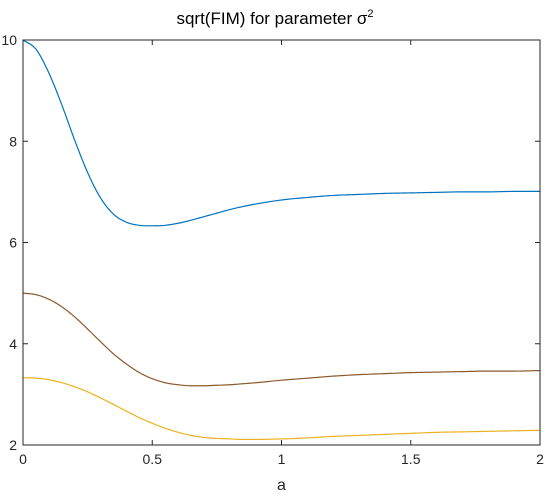  I want to click on x-tick-label: 2, so click(540, 459).